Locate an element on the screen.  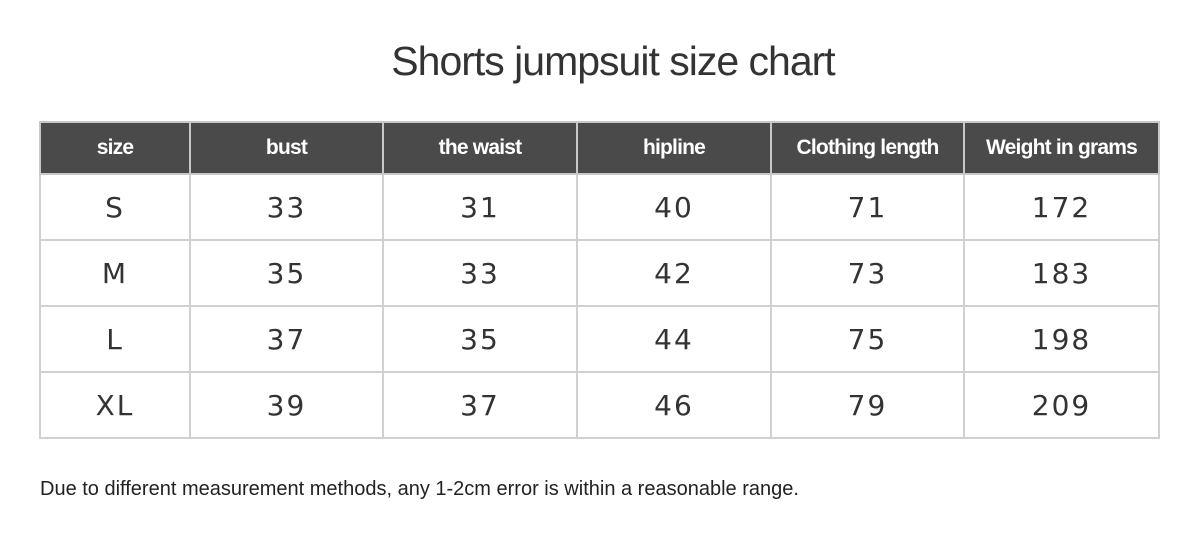
table-row: S 33 31 40 71 172 is located at coordinates (599, 207).